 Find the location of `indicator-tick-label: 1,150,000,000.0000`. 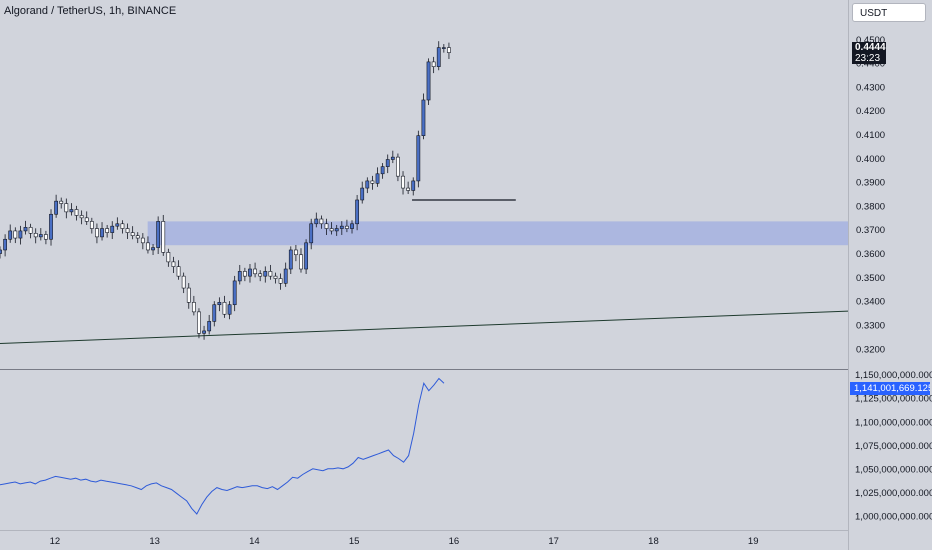

indicator-tick-label: 1,150,000,000.0000 is located at coordinates (893, 375).